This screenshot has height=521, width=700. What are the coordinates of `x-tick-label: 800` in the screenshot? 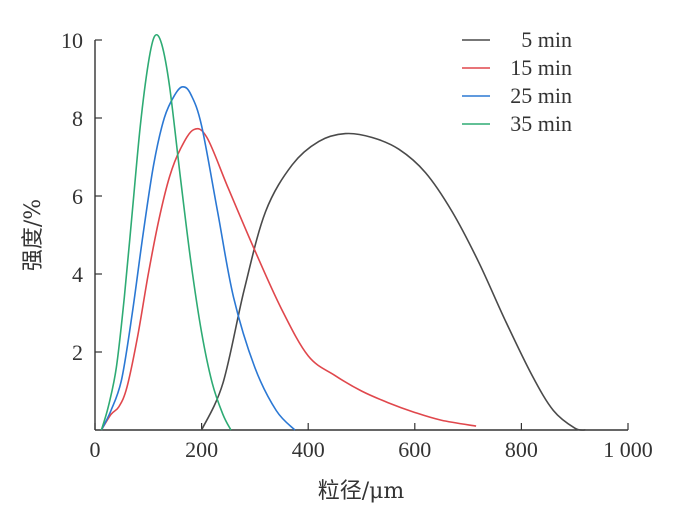 It's located at (521, 449).